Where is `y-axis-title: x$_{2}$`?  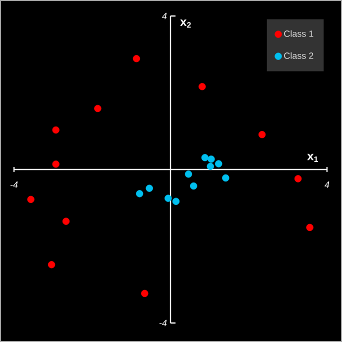 y-axis-title: x$_{2}$ is located at coordinates (185, 24).